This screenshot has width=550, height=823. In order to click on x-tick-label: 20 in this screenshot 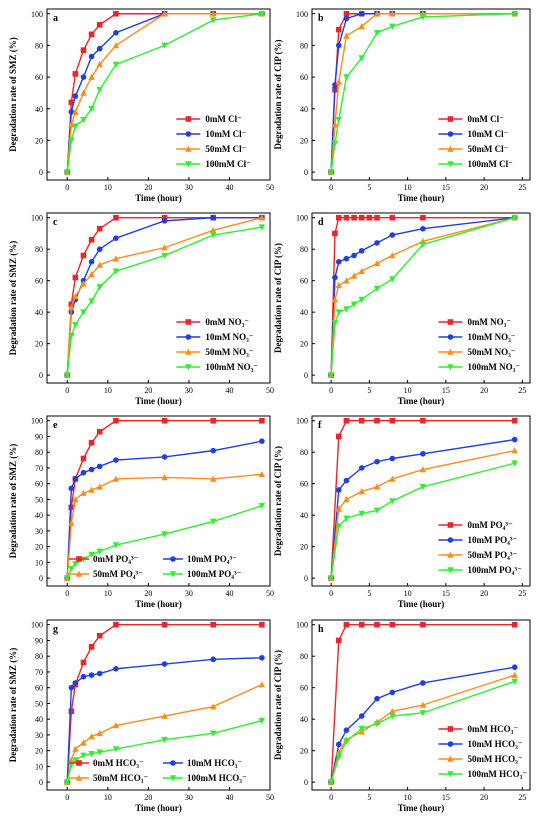, I will do `click(148, 593)`.